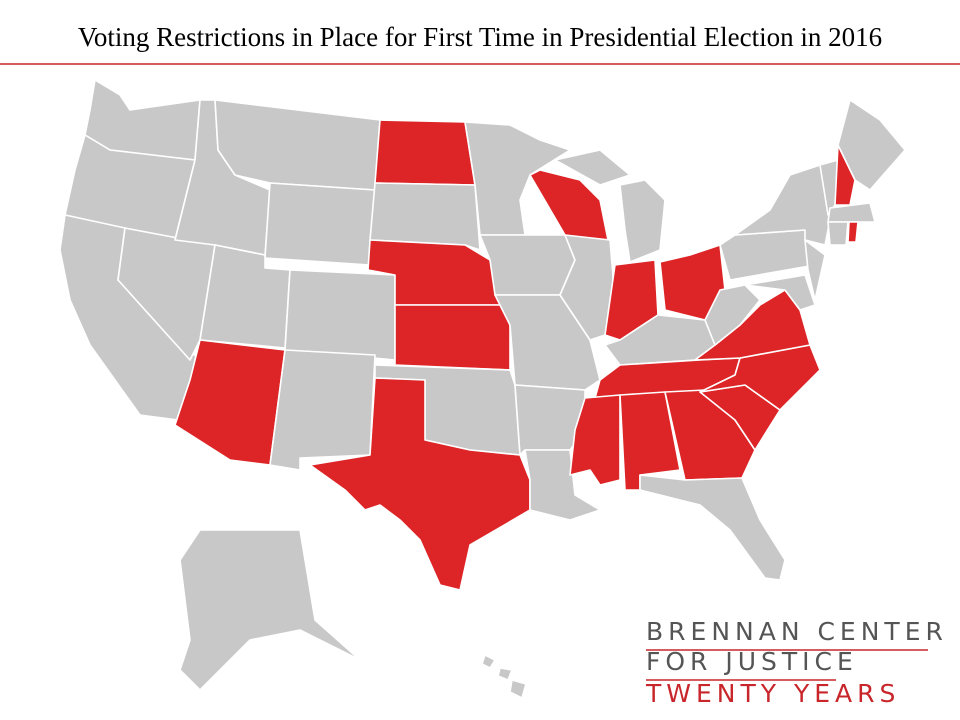 Image resolution: width=960 pixels, height=720 pixels. I want to click on state-mi-lower, so click(642, 221).